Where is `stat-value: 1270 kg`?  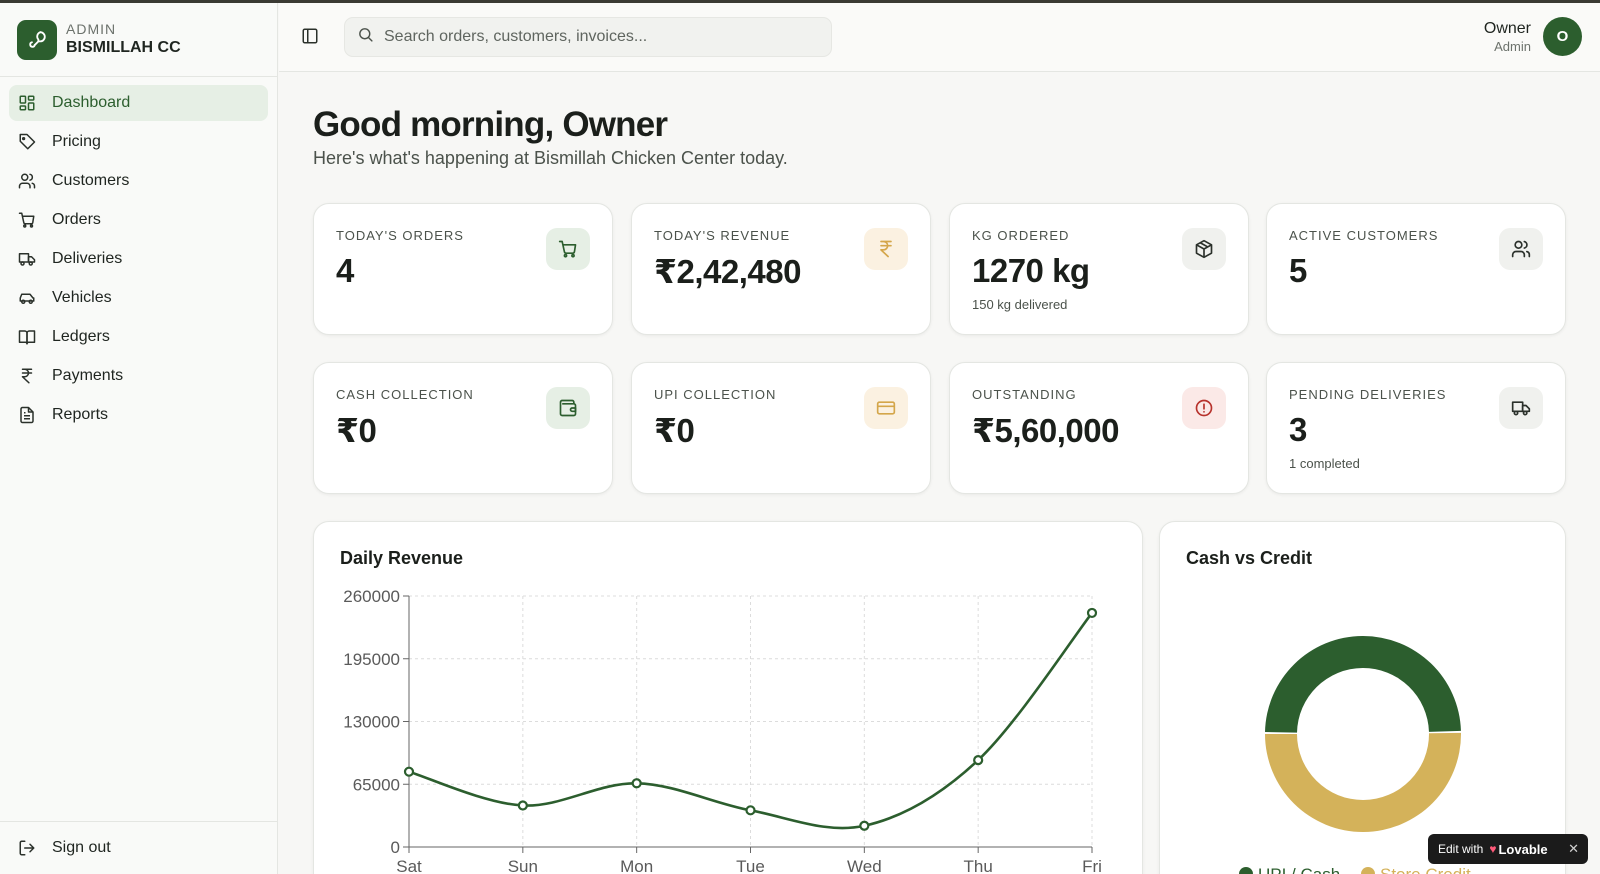
stat-value: 1270 kg is located at coordinates (1031, 270).